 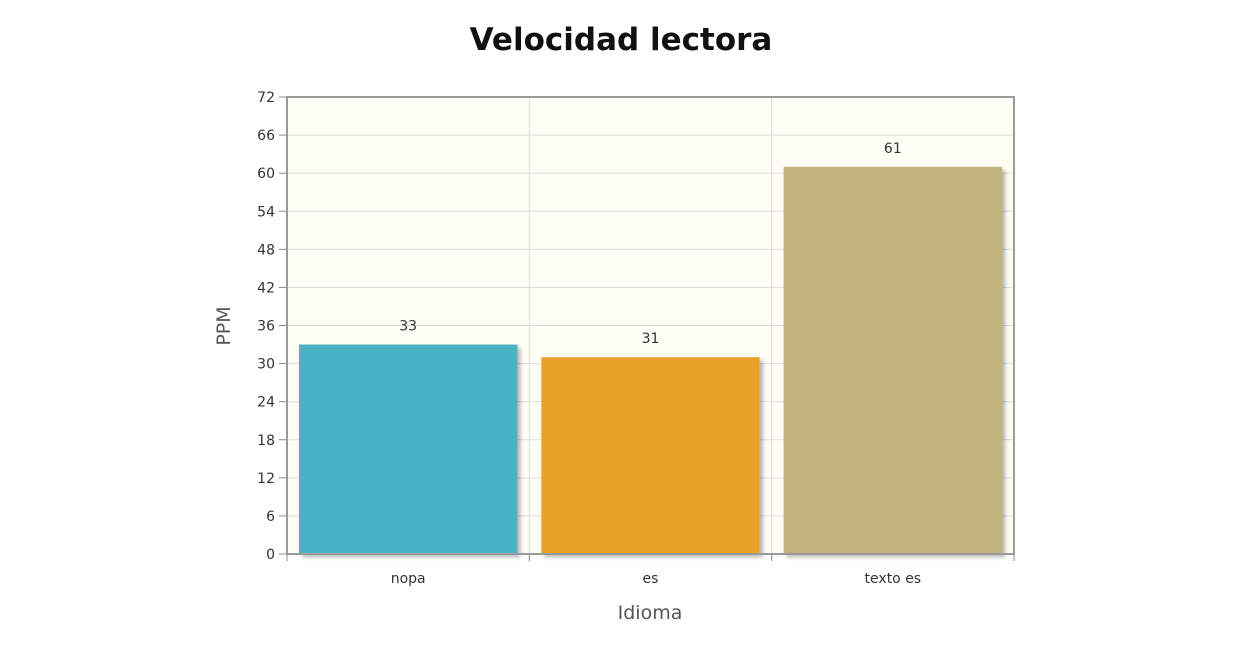 I want to click on y-axis: 0 6 12 18 24 30 36 42 48 54 60 66 72, so click(x=272, y=326).